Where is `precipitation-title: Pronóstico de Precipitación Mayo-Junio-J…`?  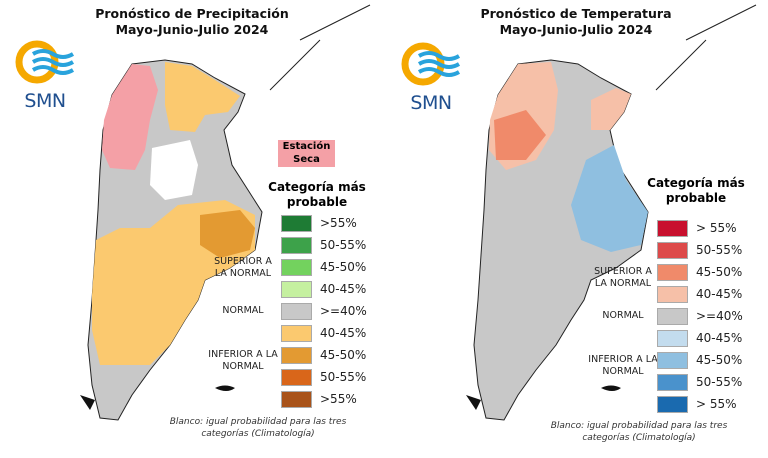
precipitation-title: Pronóstico de Precipitación Mayo-Junio-J… is located at coordinates (192, 22).